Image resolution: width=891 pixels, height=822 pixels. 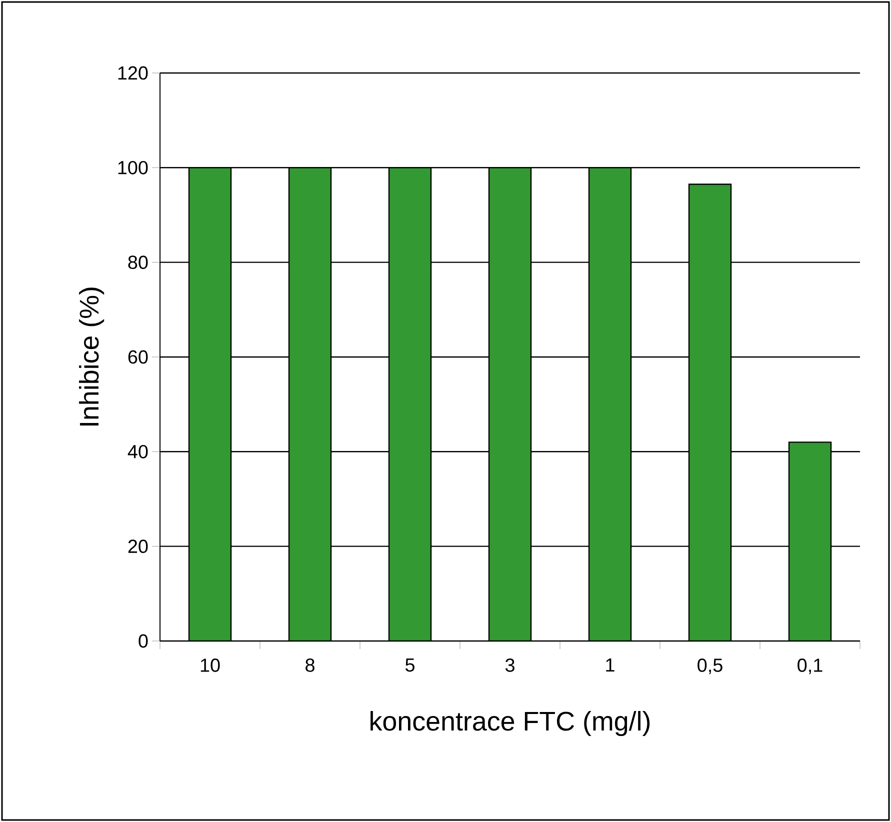 What do you see at coordinates (138, 547) in the screenshot?
I see `y-tick-label: 20` at bounding box center [138, 547].